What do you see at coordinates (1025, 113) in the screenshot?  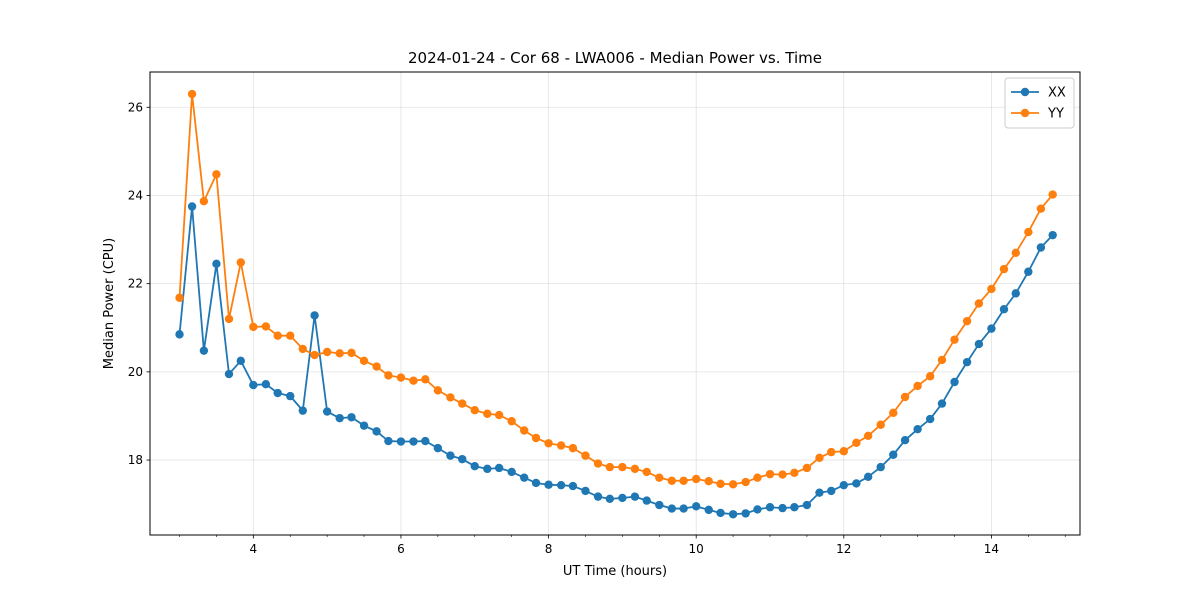 I see `legend-marker-yy` at bounding box center [1025, 113].